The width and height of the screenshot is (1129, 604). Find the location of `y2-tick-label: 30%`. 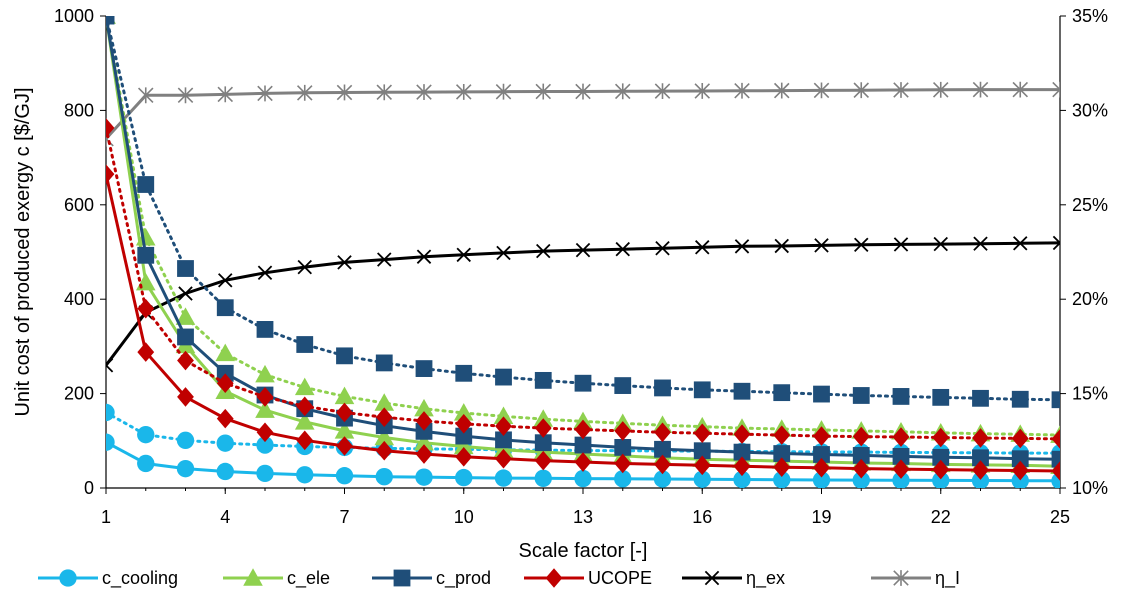

y2-tick-label: 30% is located at coordinates (1090, 110).